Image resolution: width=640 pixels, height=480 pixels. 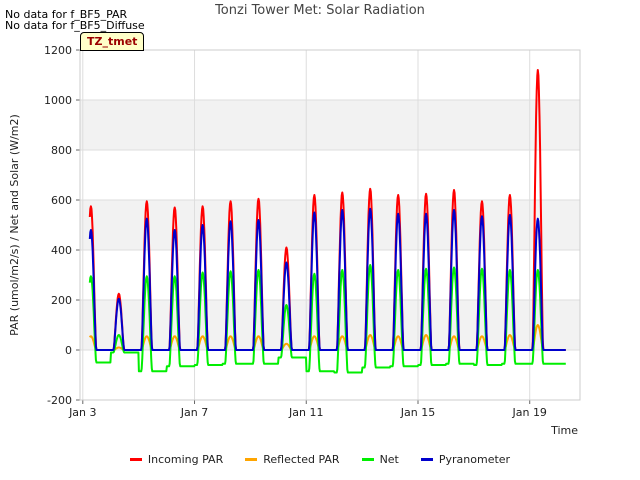 What do you see at coordinates (417, 412) in the screenshot?
I see `x-tick-label: Jan 15` at bounding box center [417, 412].